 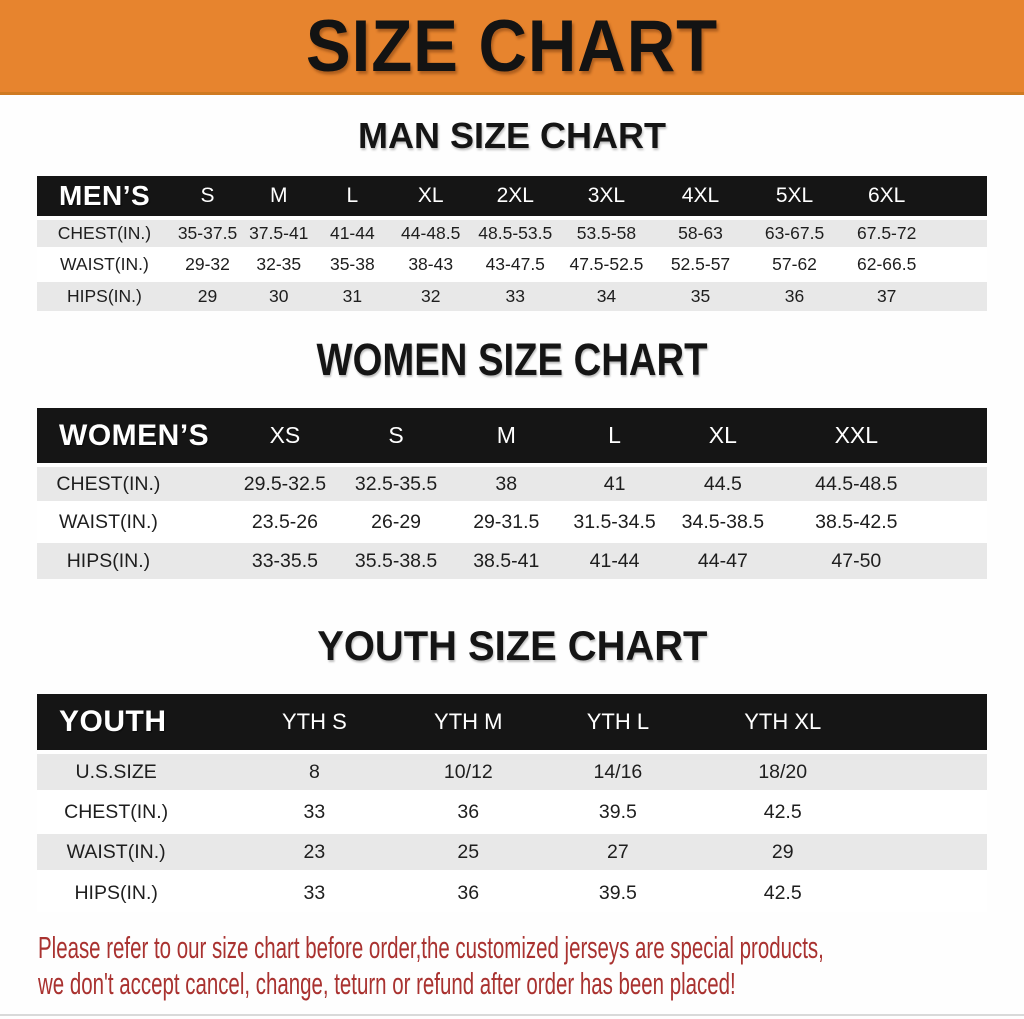 I want to click on table-cell: 41-44, so click(x=614, y=559).